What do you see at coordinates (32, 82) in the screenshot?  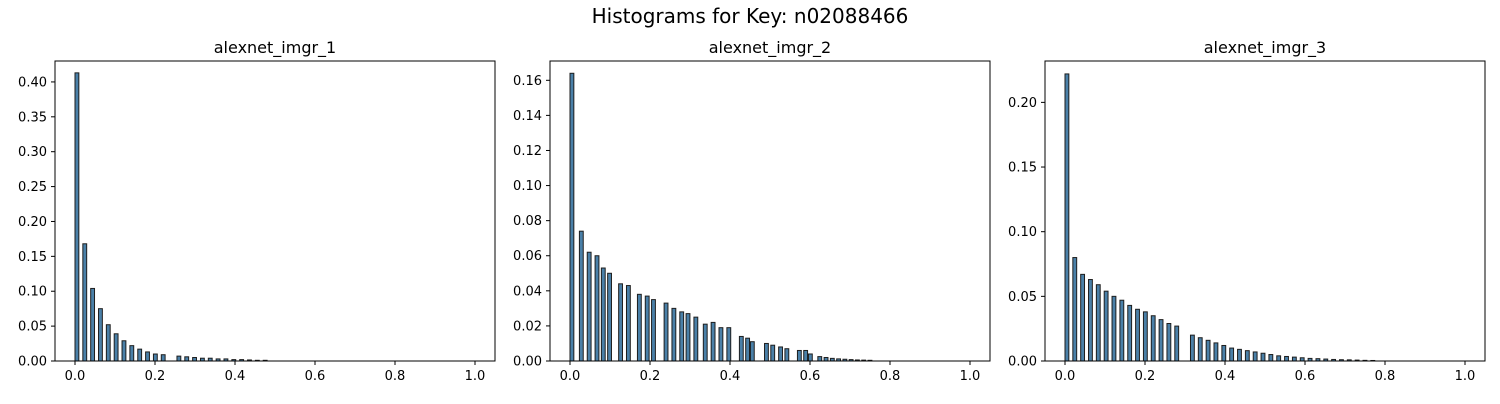 I see `y-tick-label: 0.40` at bounding box center [32, 82].